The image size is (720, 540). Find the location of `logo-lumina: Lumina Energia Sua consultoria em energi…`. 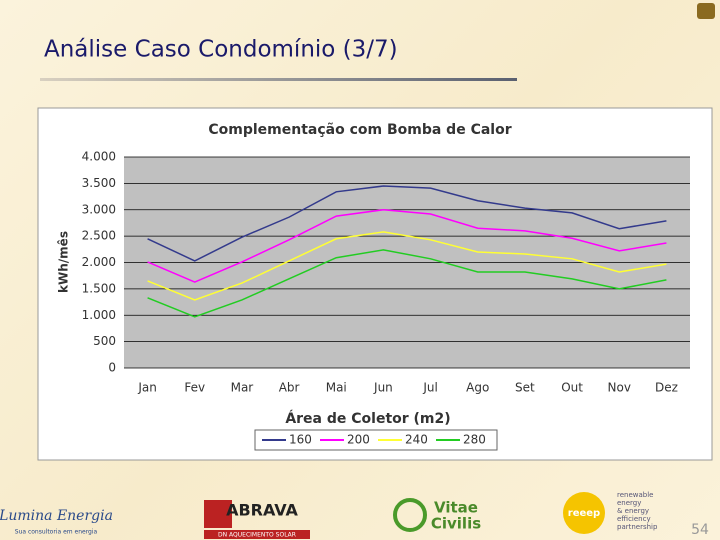

logo-lumina: Lumina Energia Sua consultoria em energi… is located at coordinates (56, 522).